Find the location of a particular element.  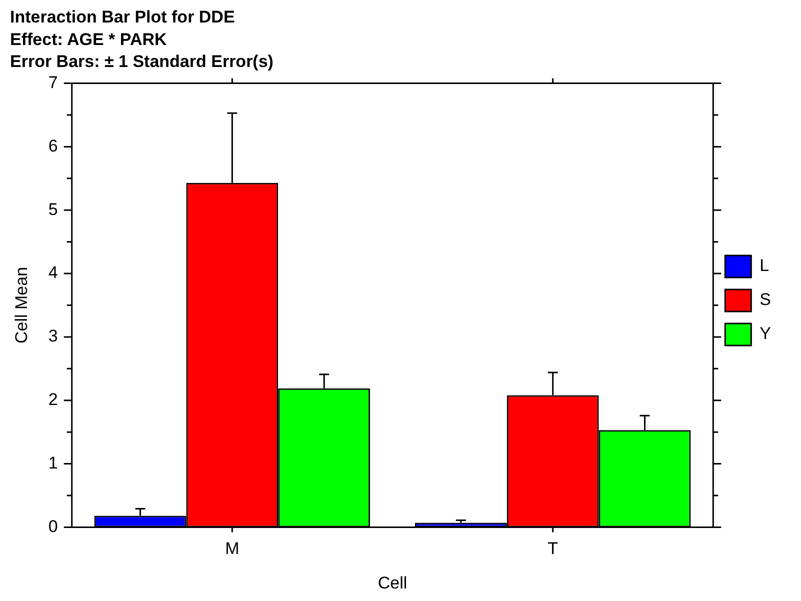

x-tick-label: T is located at coordinates (553, 548).